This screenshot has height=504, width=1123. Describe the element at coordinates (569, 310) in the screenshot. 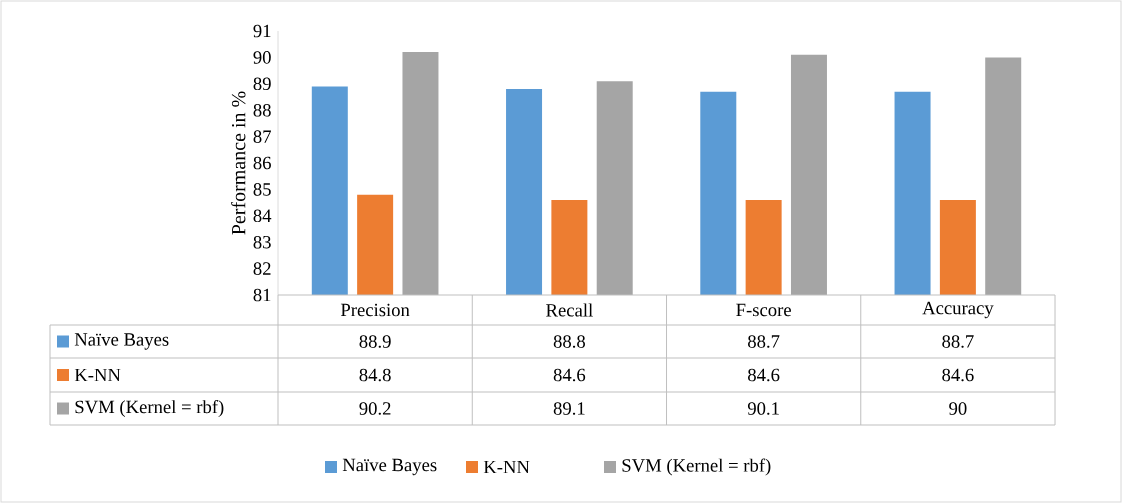

I see `x-tick-label: Recall` at that location.